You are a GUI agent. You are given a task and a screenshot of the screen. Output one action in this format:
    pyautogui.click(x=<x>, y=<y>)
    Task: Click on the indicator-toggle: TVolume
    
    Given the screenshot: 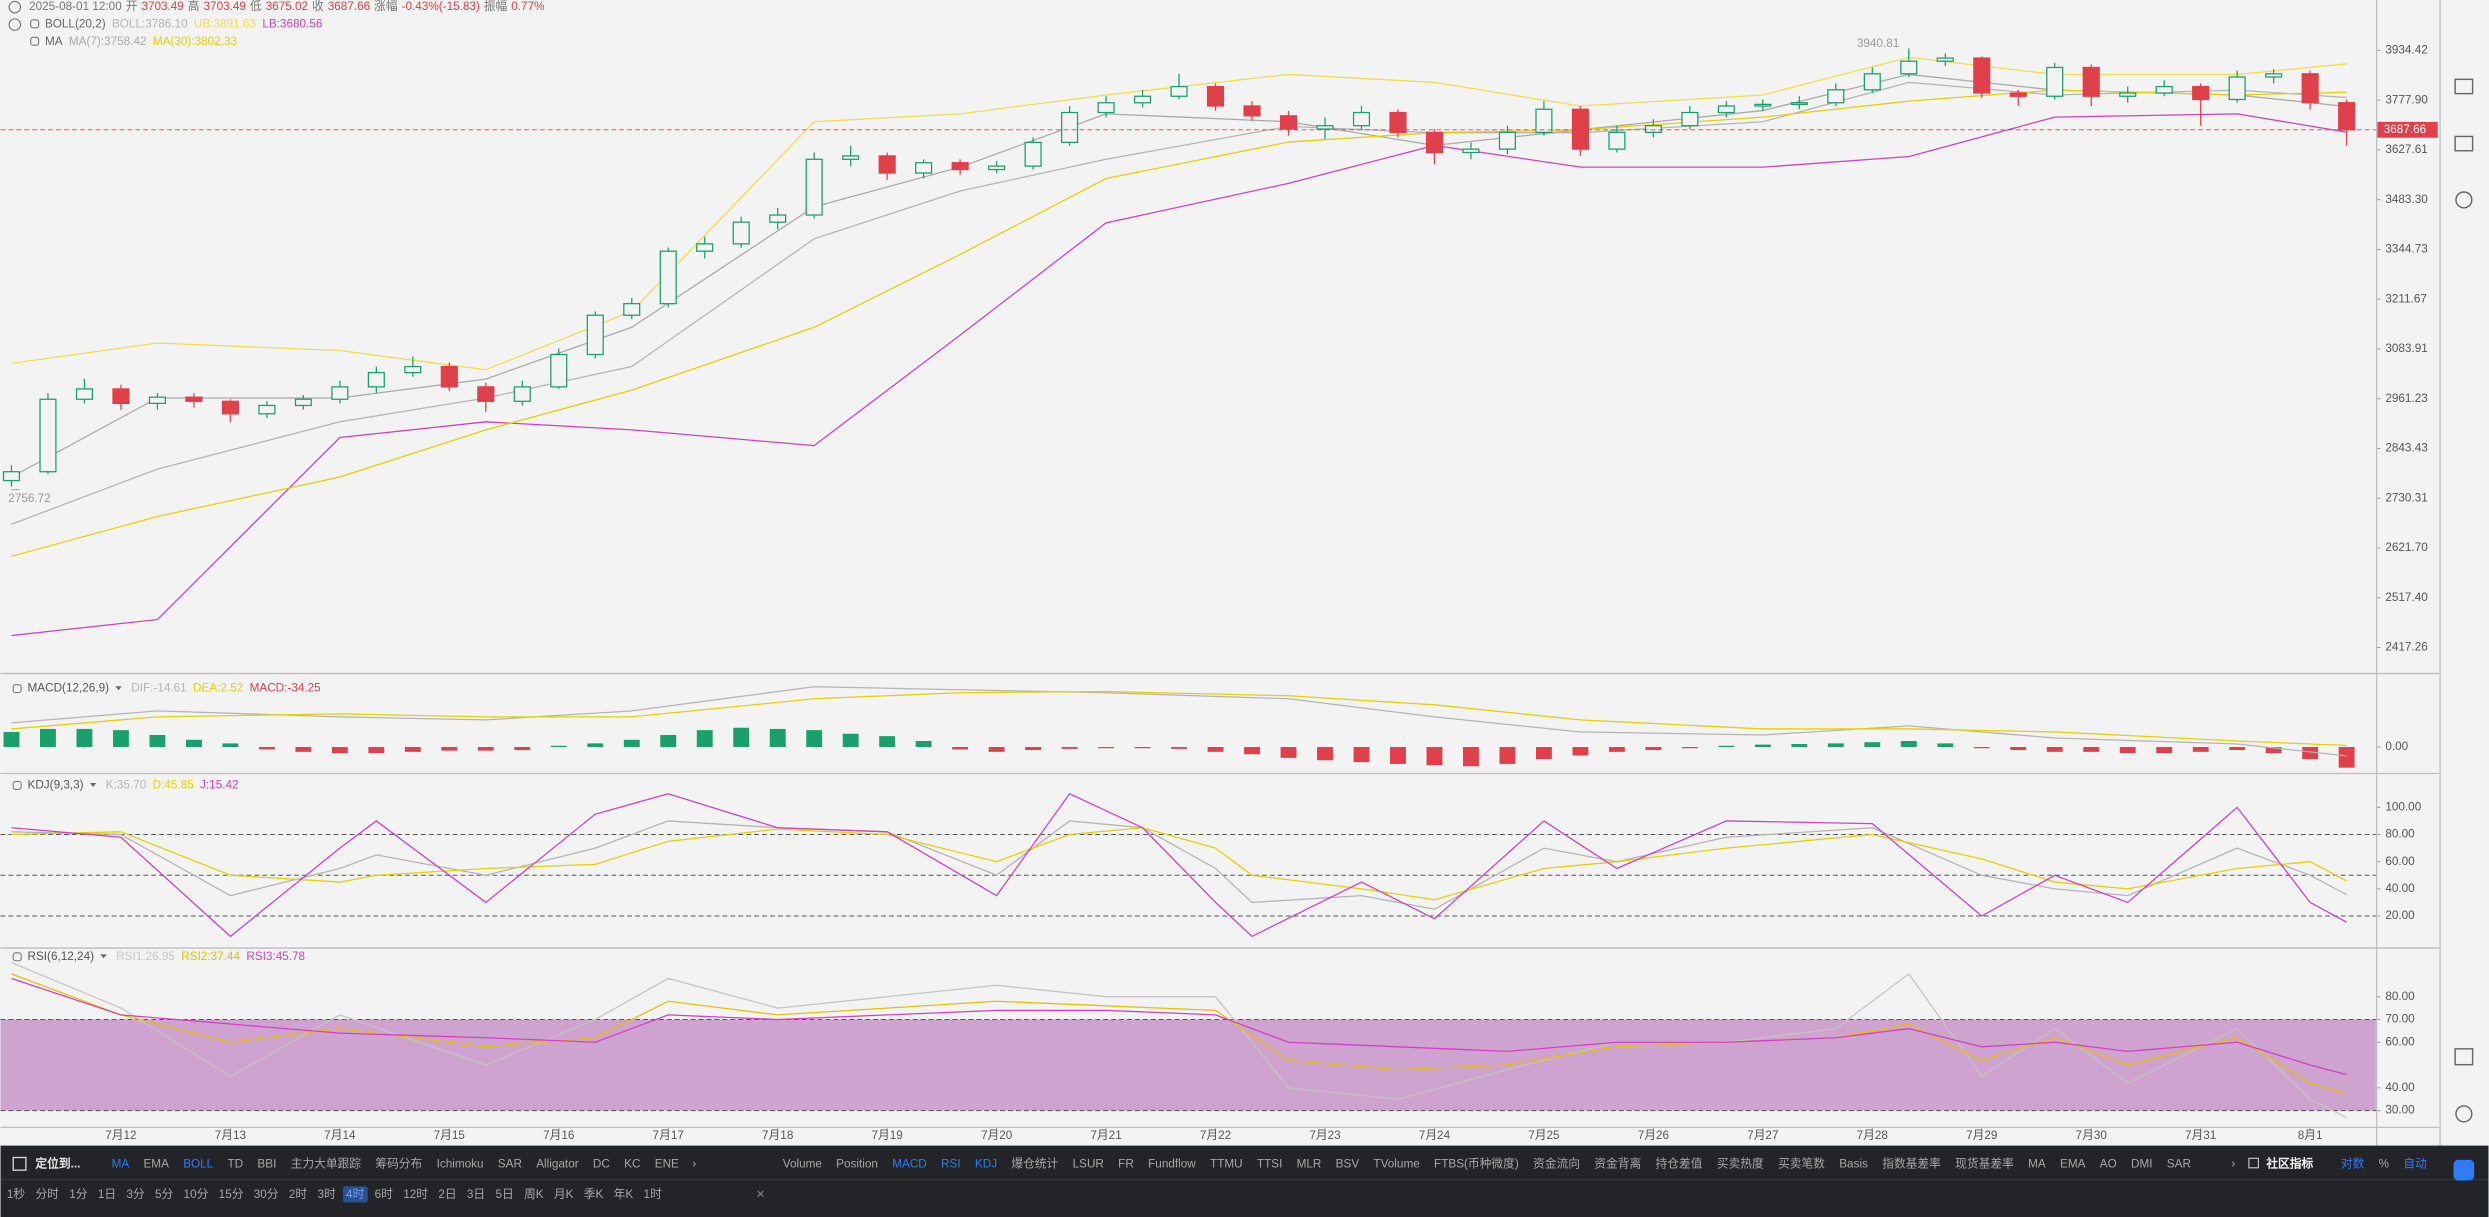 What is the action you would take?
    pyautogui.click(x=1396, y=1164)
    